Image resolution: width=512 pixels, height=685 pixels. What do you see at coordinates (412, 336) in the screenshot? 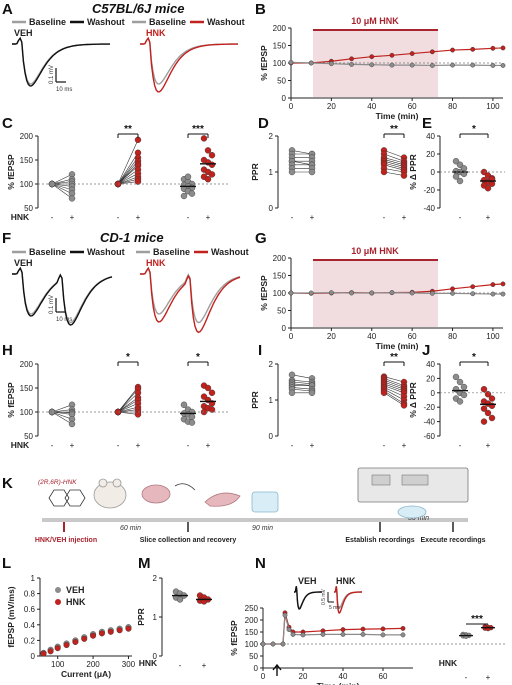
I see `x-tick-label: 60` at bounding box center [412, 336].